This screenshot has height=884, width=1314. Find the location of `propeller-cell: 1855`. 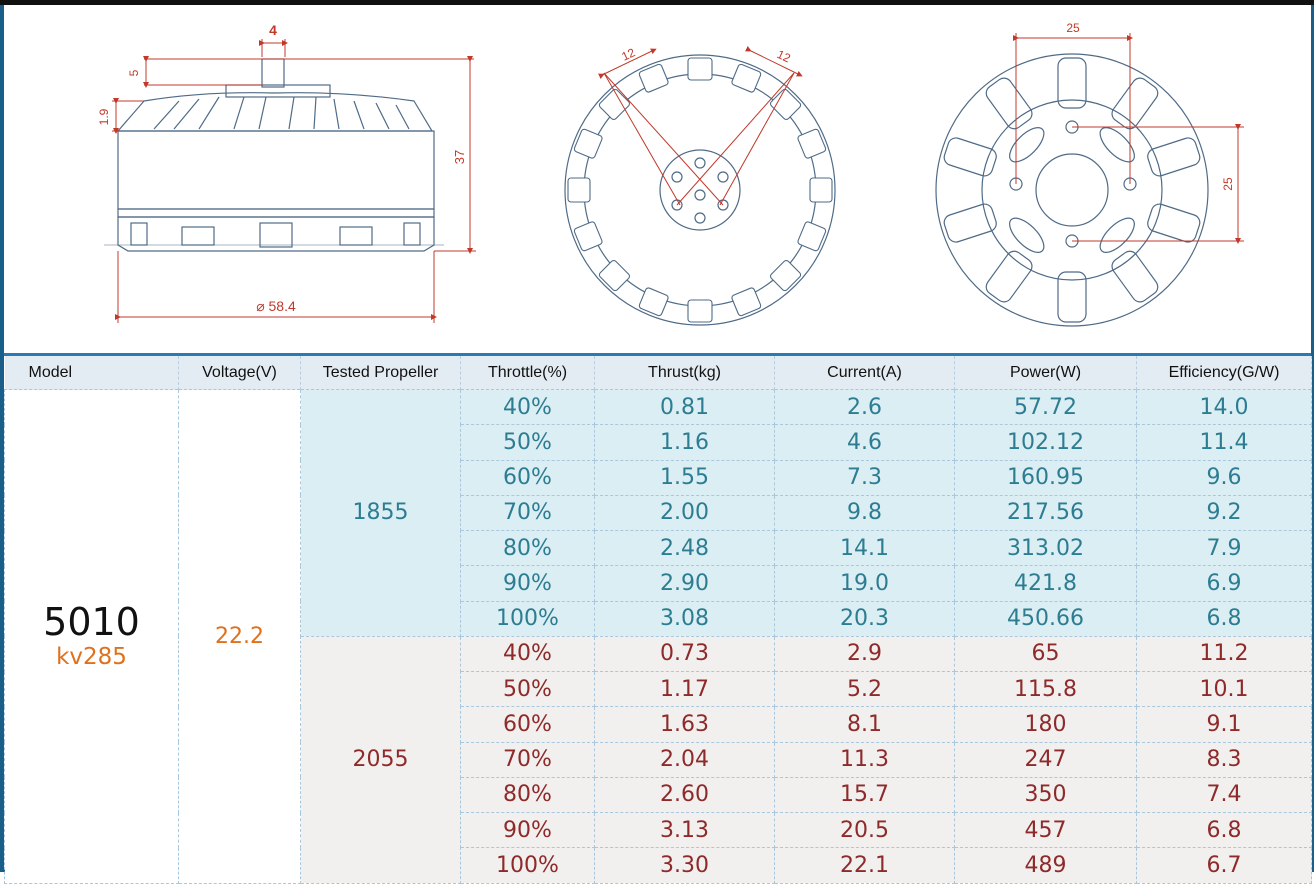

propeller-cell: 1855 is located at coordinates (380, 513).